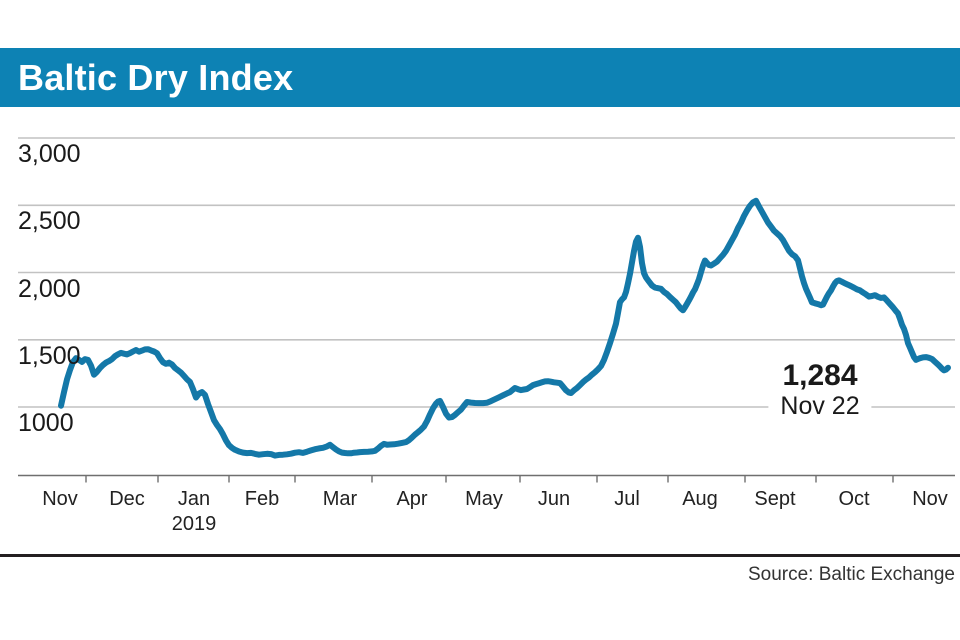  I want to click on y-axis-label: 3,000, so click(49, 154).